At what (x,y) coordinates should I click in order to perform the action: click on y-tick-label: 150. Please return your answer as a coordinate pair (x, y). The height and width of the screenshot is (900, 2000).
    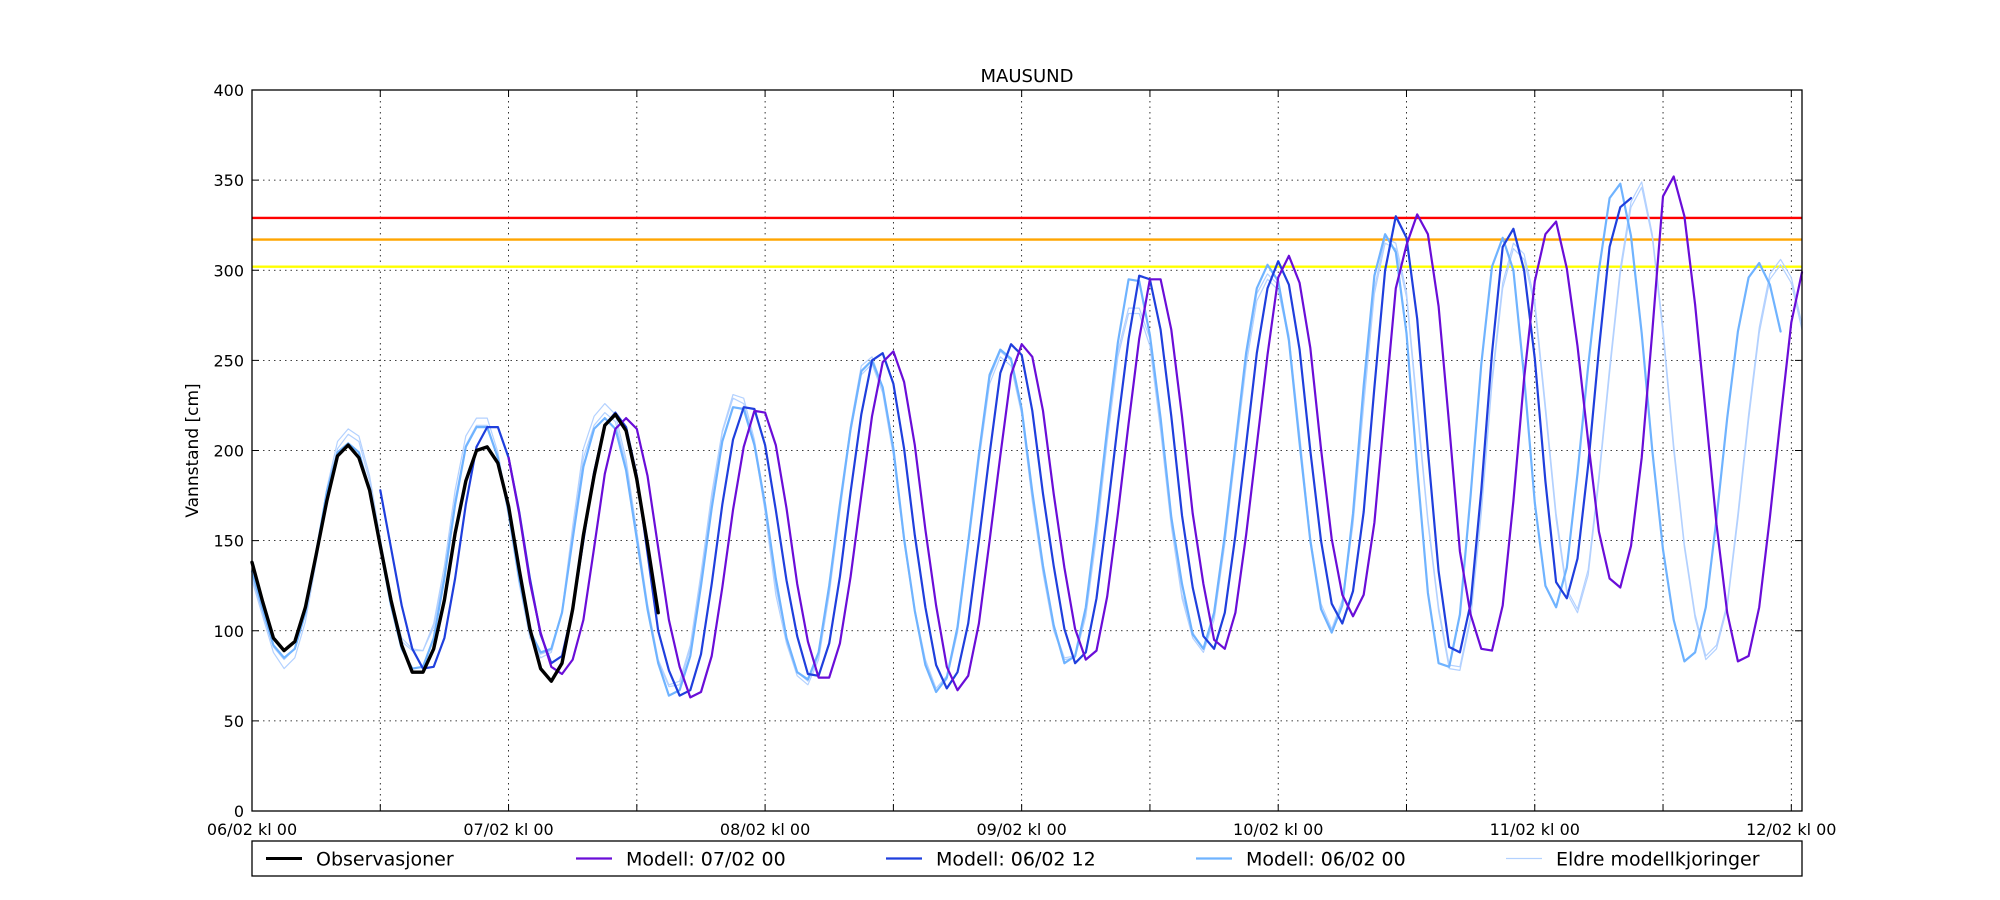
    Looking at the image, I should click on (228, 541).